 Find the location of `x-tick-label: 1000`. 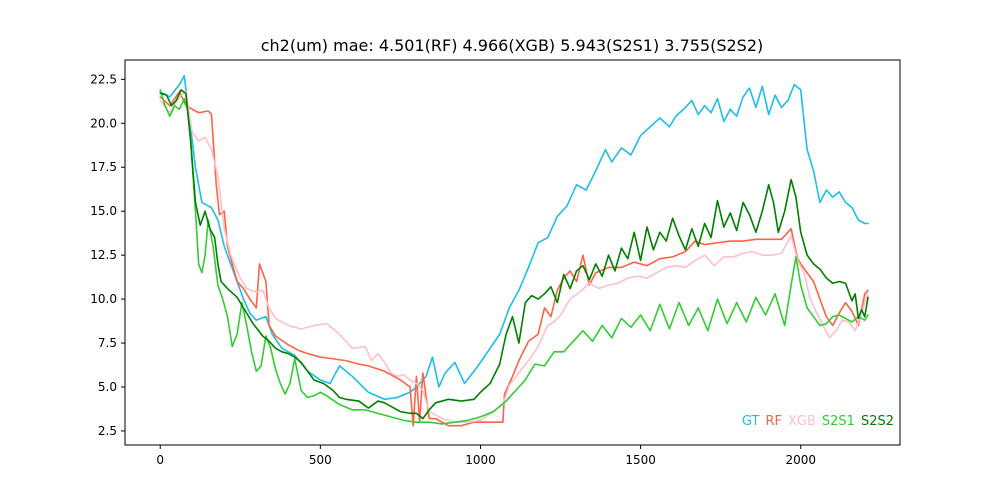

x-tick-label: 1000 is located at coordinates (480, 460).